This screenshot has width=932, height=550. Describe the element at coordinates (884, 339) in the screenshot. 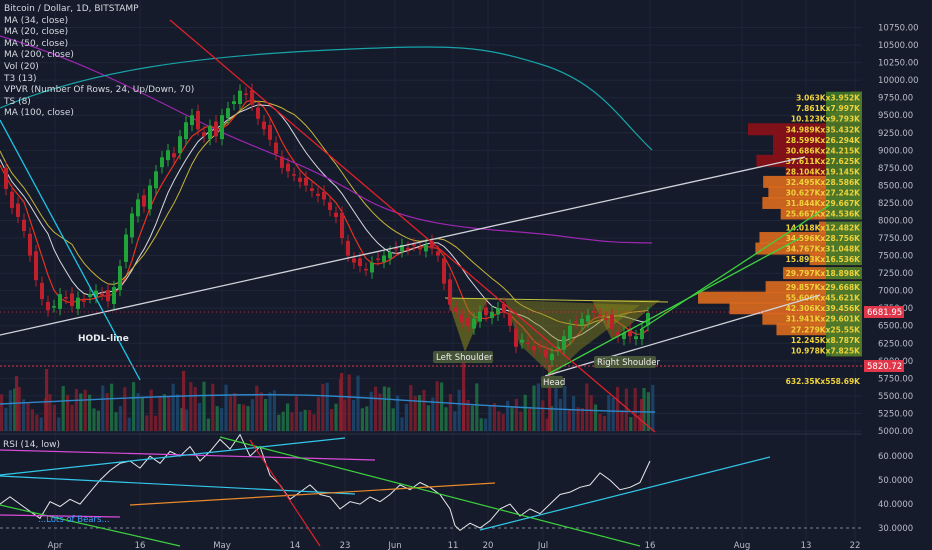

I see `price-tags: 6681.95 5820.72` at that location.